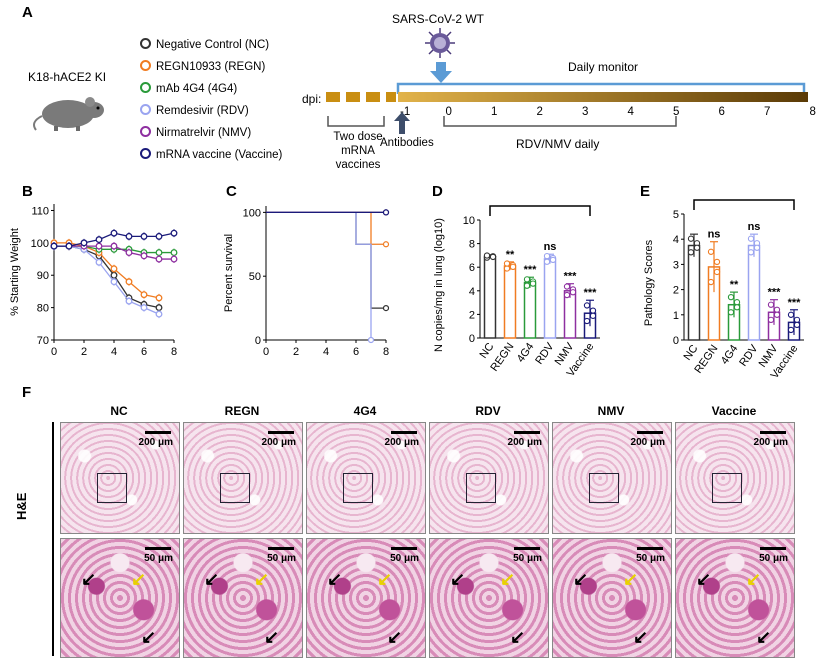 Image resolution: width=838 pixels, height=659 pixels. I want to click on histology-image-bottom-4g4: 50 μm ↙ ↙ ↙, so click(366, 598).